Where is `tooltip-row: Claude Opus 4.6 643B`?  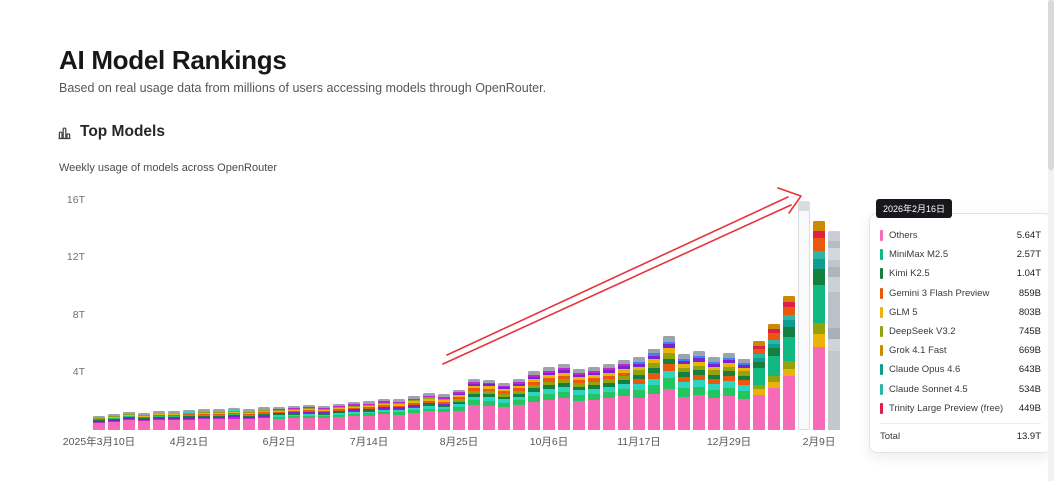 tooltip-row: Claude Opus 4.6 643B is located at coordinates (960, 369).